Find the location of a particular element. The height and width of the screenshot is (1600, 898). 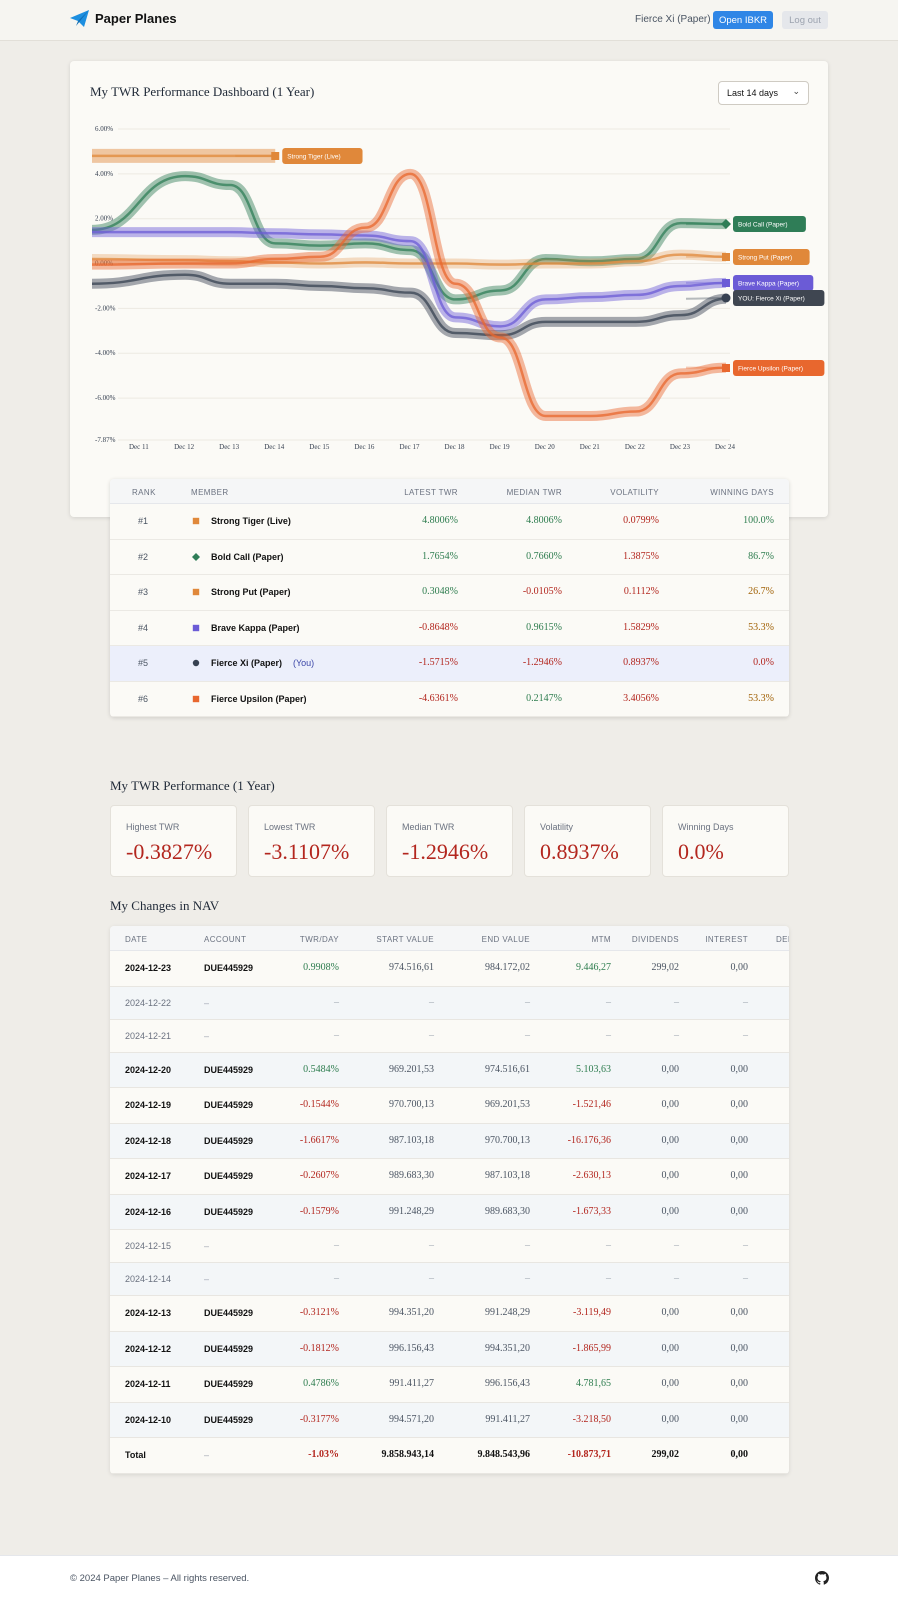

nav-start-value: 974.516,61 is located at coordinates (411, 967).